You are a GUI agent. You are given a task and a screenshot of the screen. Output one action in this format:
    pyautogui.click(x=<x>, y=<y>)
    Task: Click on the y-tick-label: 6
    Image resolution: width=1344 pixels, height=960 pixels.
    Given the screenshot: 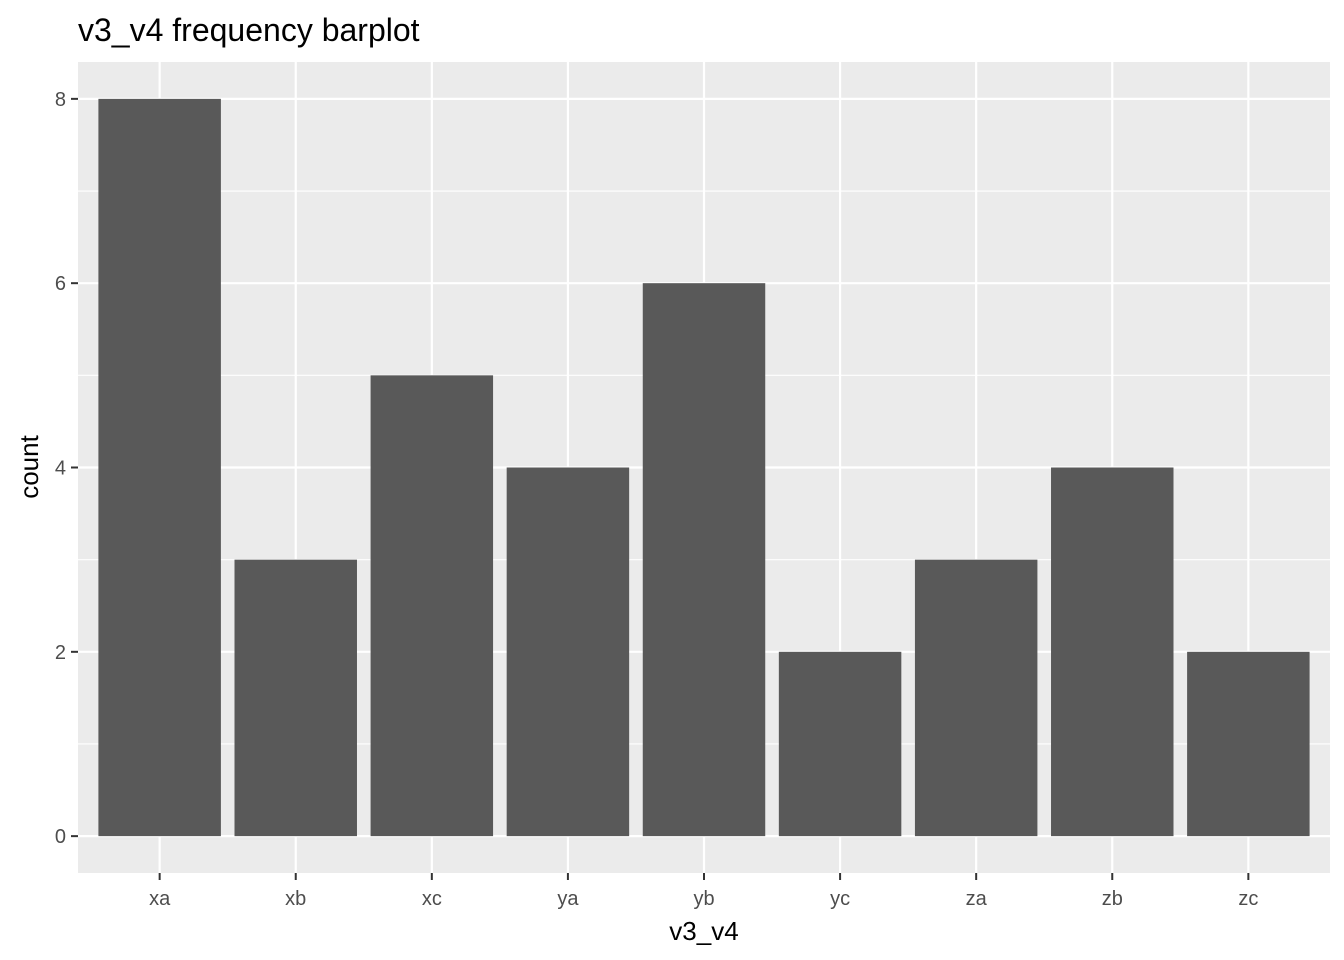 What is the action you would take?
    pyautogui.click(x=60, y=284)
    